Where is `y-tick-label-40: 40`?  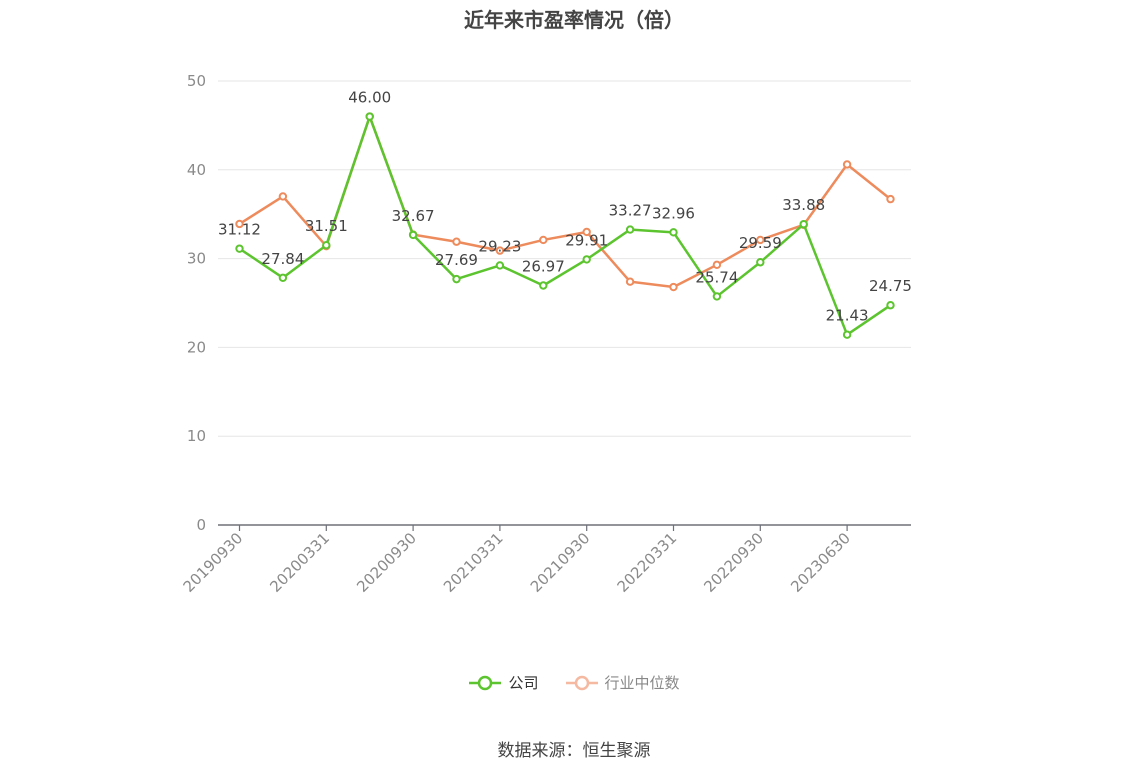 y-tick-label-40: 40 is located at coordinates (196, 170).